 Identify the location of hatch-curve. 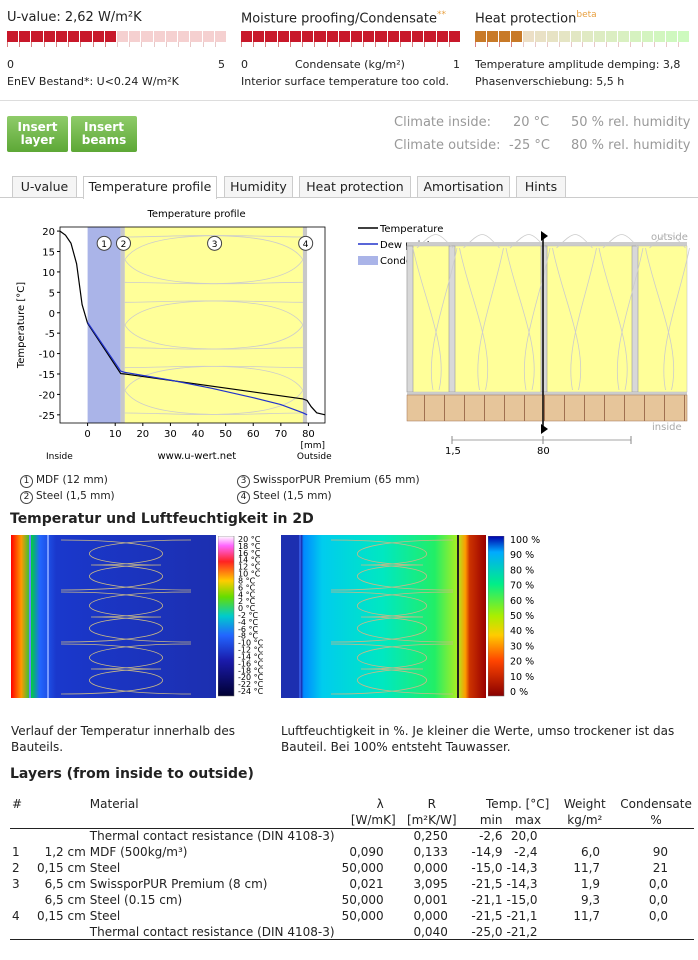
(574, 312).